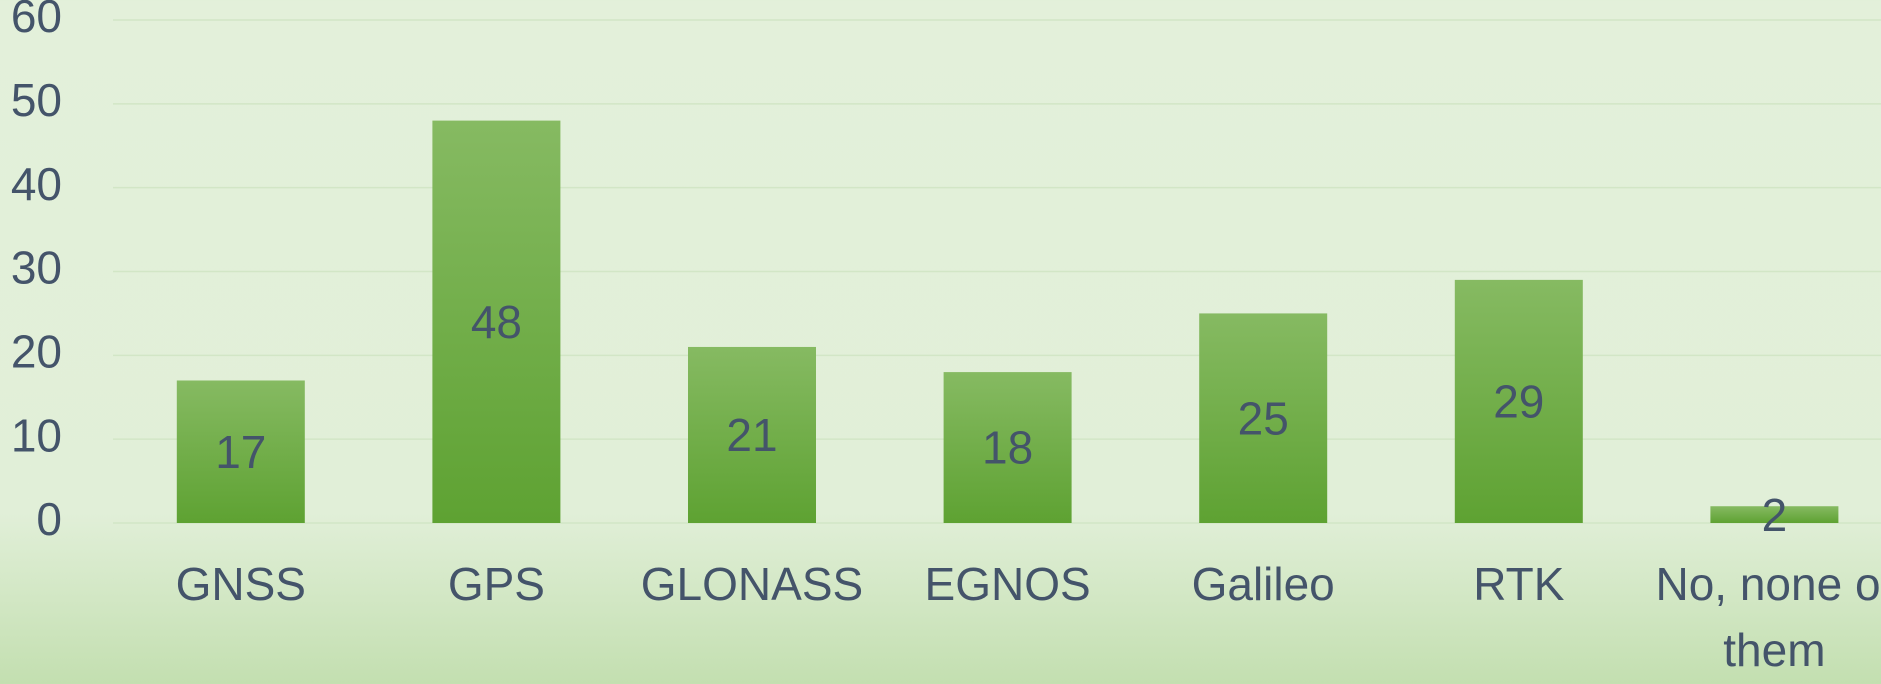  Describe the element at coordinates (36, 184) in the screenshot. I see `y-tick-label: 40` at that location.